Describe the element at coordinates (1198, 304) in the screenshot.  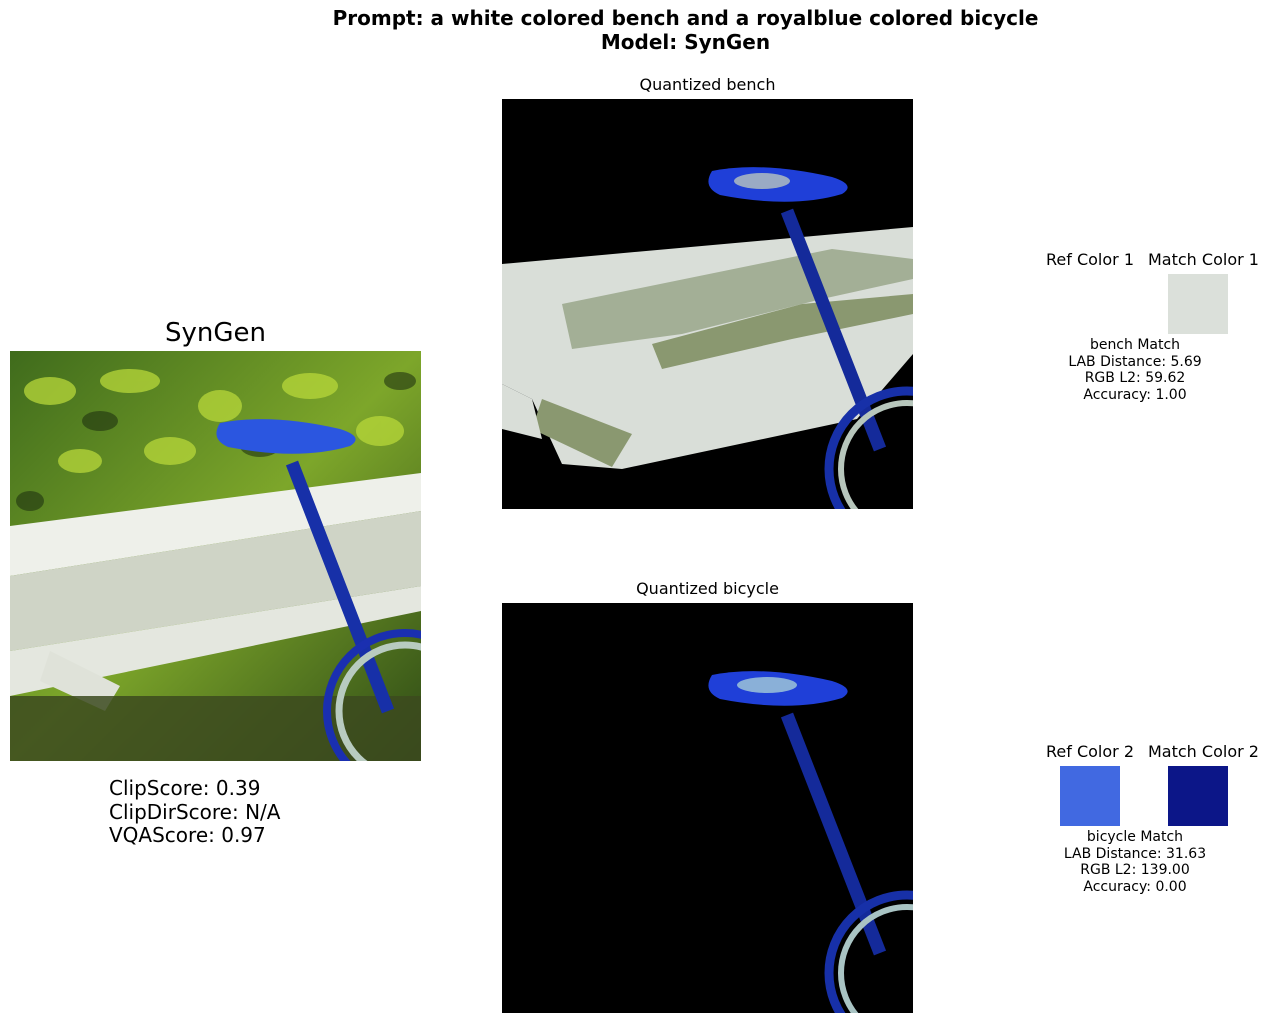
I see `match-color-1-swatch` at that location.